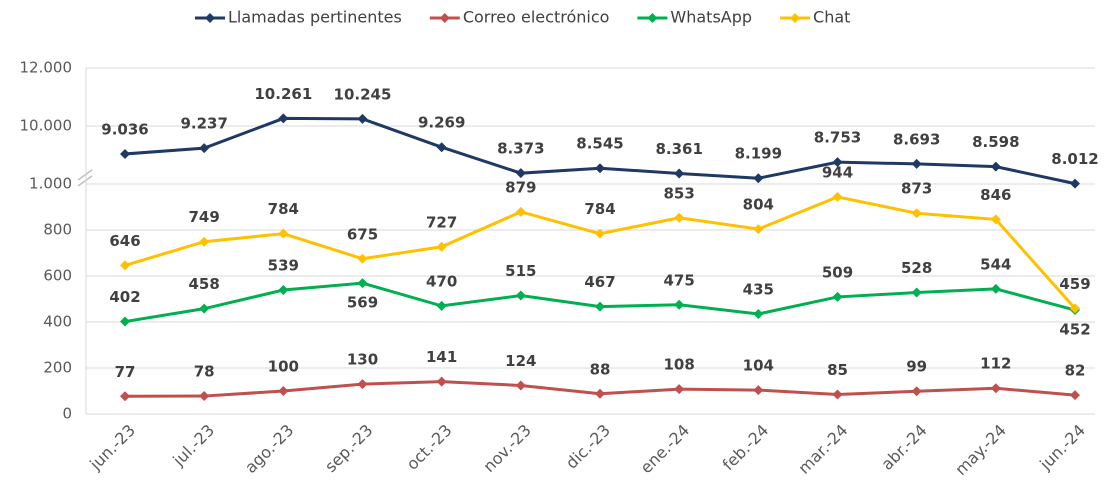 This screenshot has height=488, width=1110. Describe the element at coordinates (995, 142) in the screenshot. I see `data-label: 8.598` at that location.